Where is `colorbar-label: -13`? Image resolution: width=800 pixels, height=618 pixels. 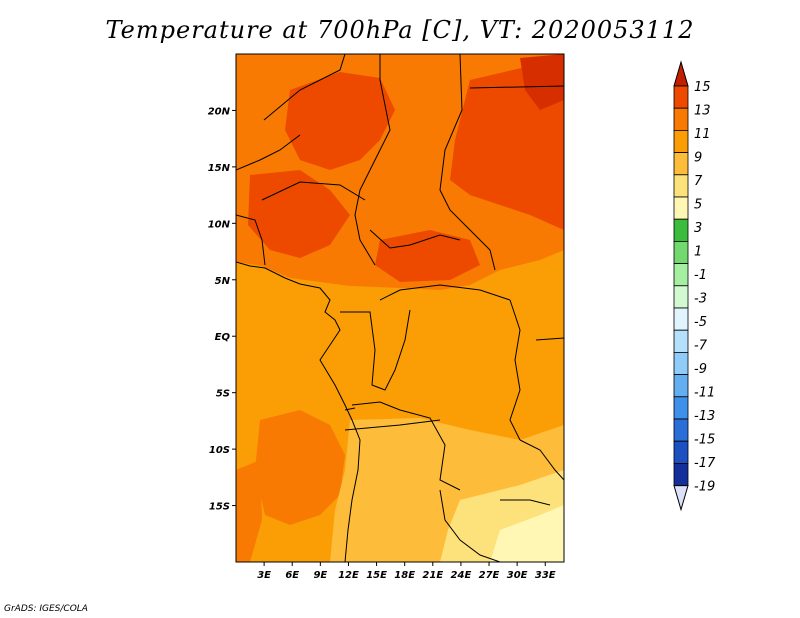
colorbar-label: -13 is located at coordinates (704, 416).